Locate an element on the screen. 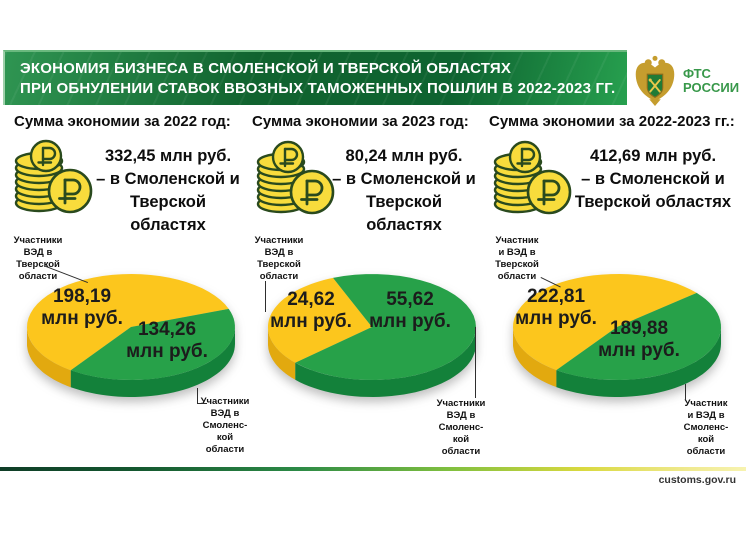 This screenshot has width=746, height=559. amount-value: 332,45 млн руб. is located at coordinates (168, 156).